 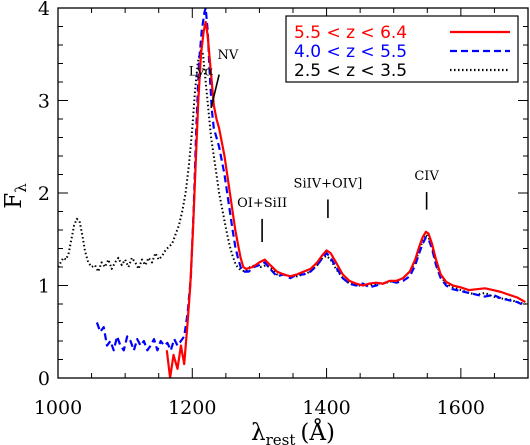 What do you see at coordinates (262, 203) in the screenshot?
I see `annotation-label-3: OI+SiII` at bounding box center [262, 203].